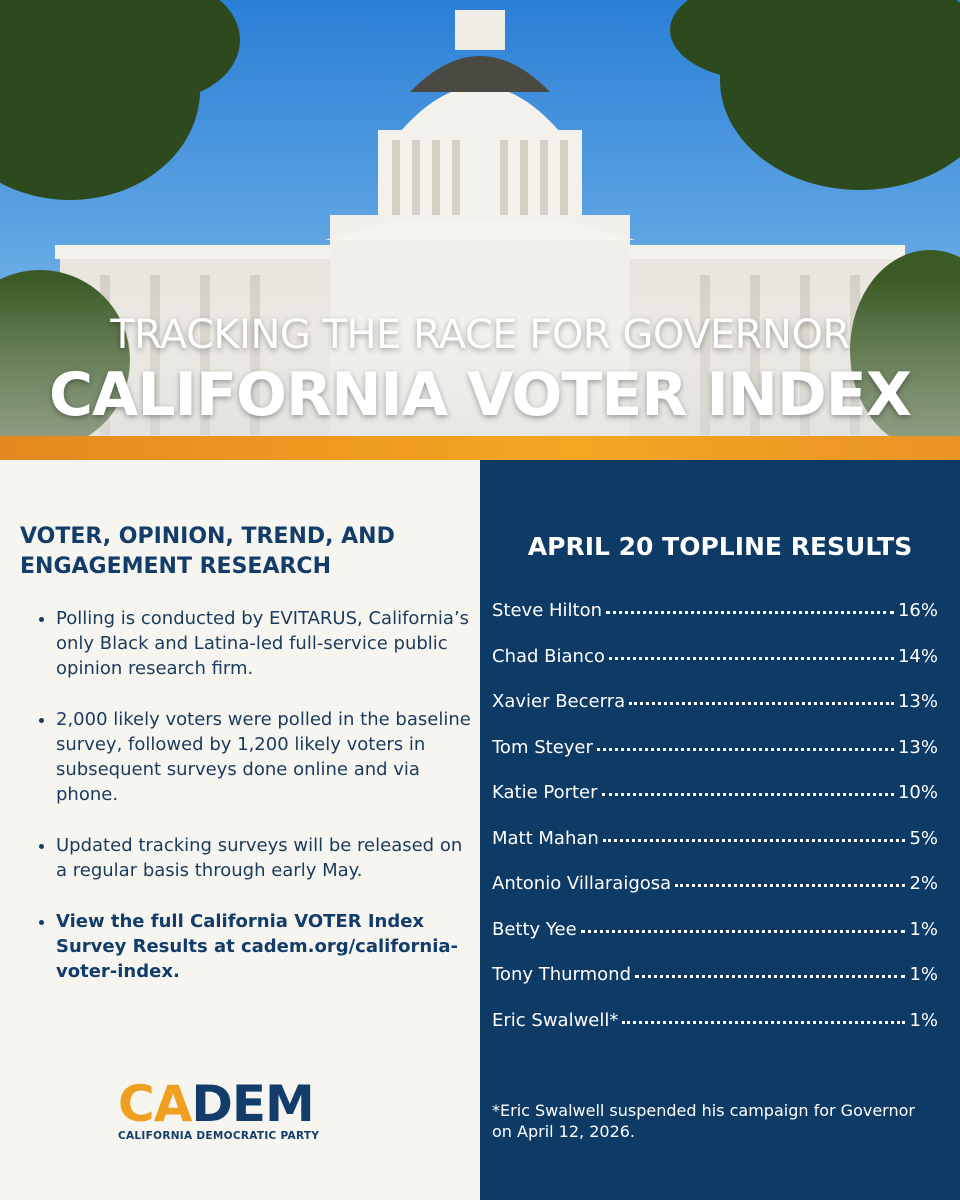  What do you see at coordinates (923, 883) in the screenshot?
I see `candidate-share: 2%` at bounding box center [923, 883].